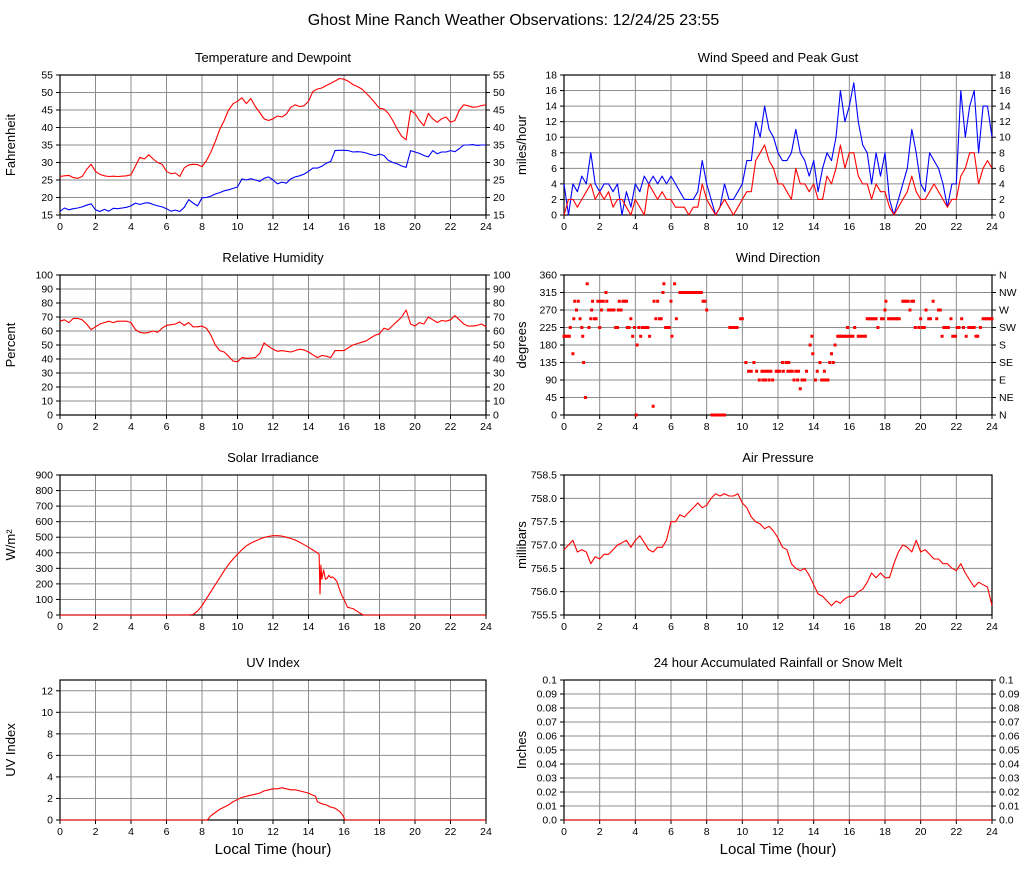  What do you see at coordinates (344, 832) in the screenshot?
I see `x-tick-label: 16` at bounding box center [344, 832].